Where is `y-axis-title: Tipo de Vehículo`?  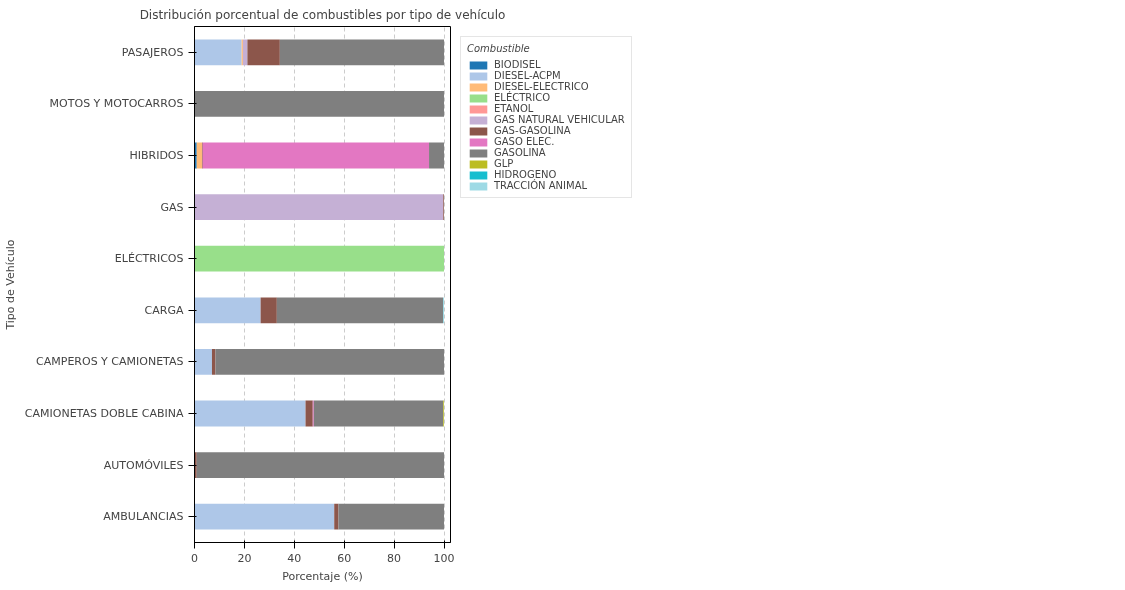 y-axis-title: Tipo de Vehículo is located at coordinates (10, 285).